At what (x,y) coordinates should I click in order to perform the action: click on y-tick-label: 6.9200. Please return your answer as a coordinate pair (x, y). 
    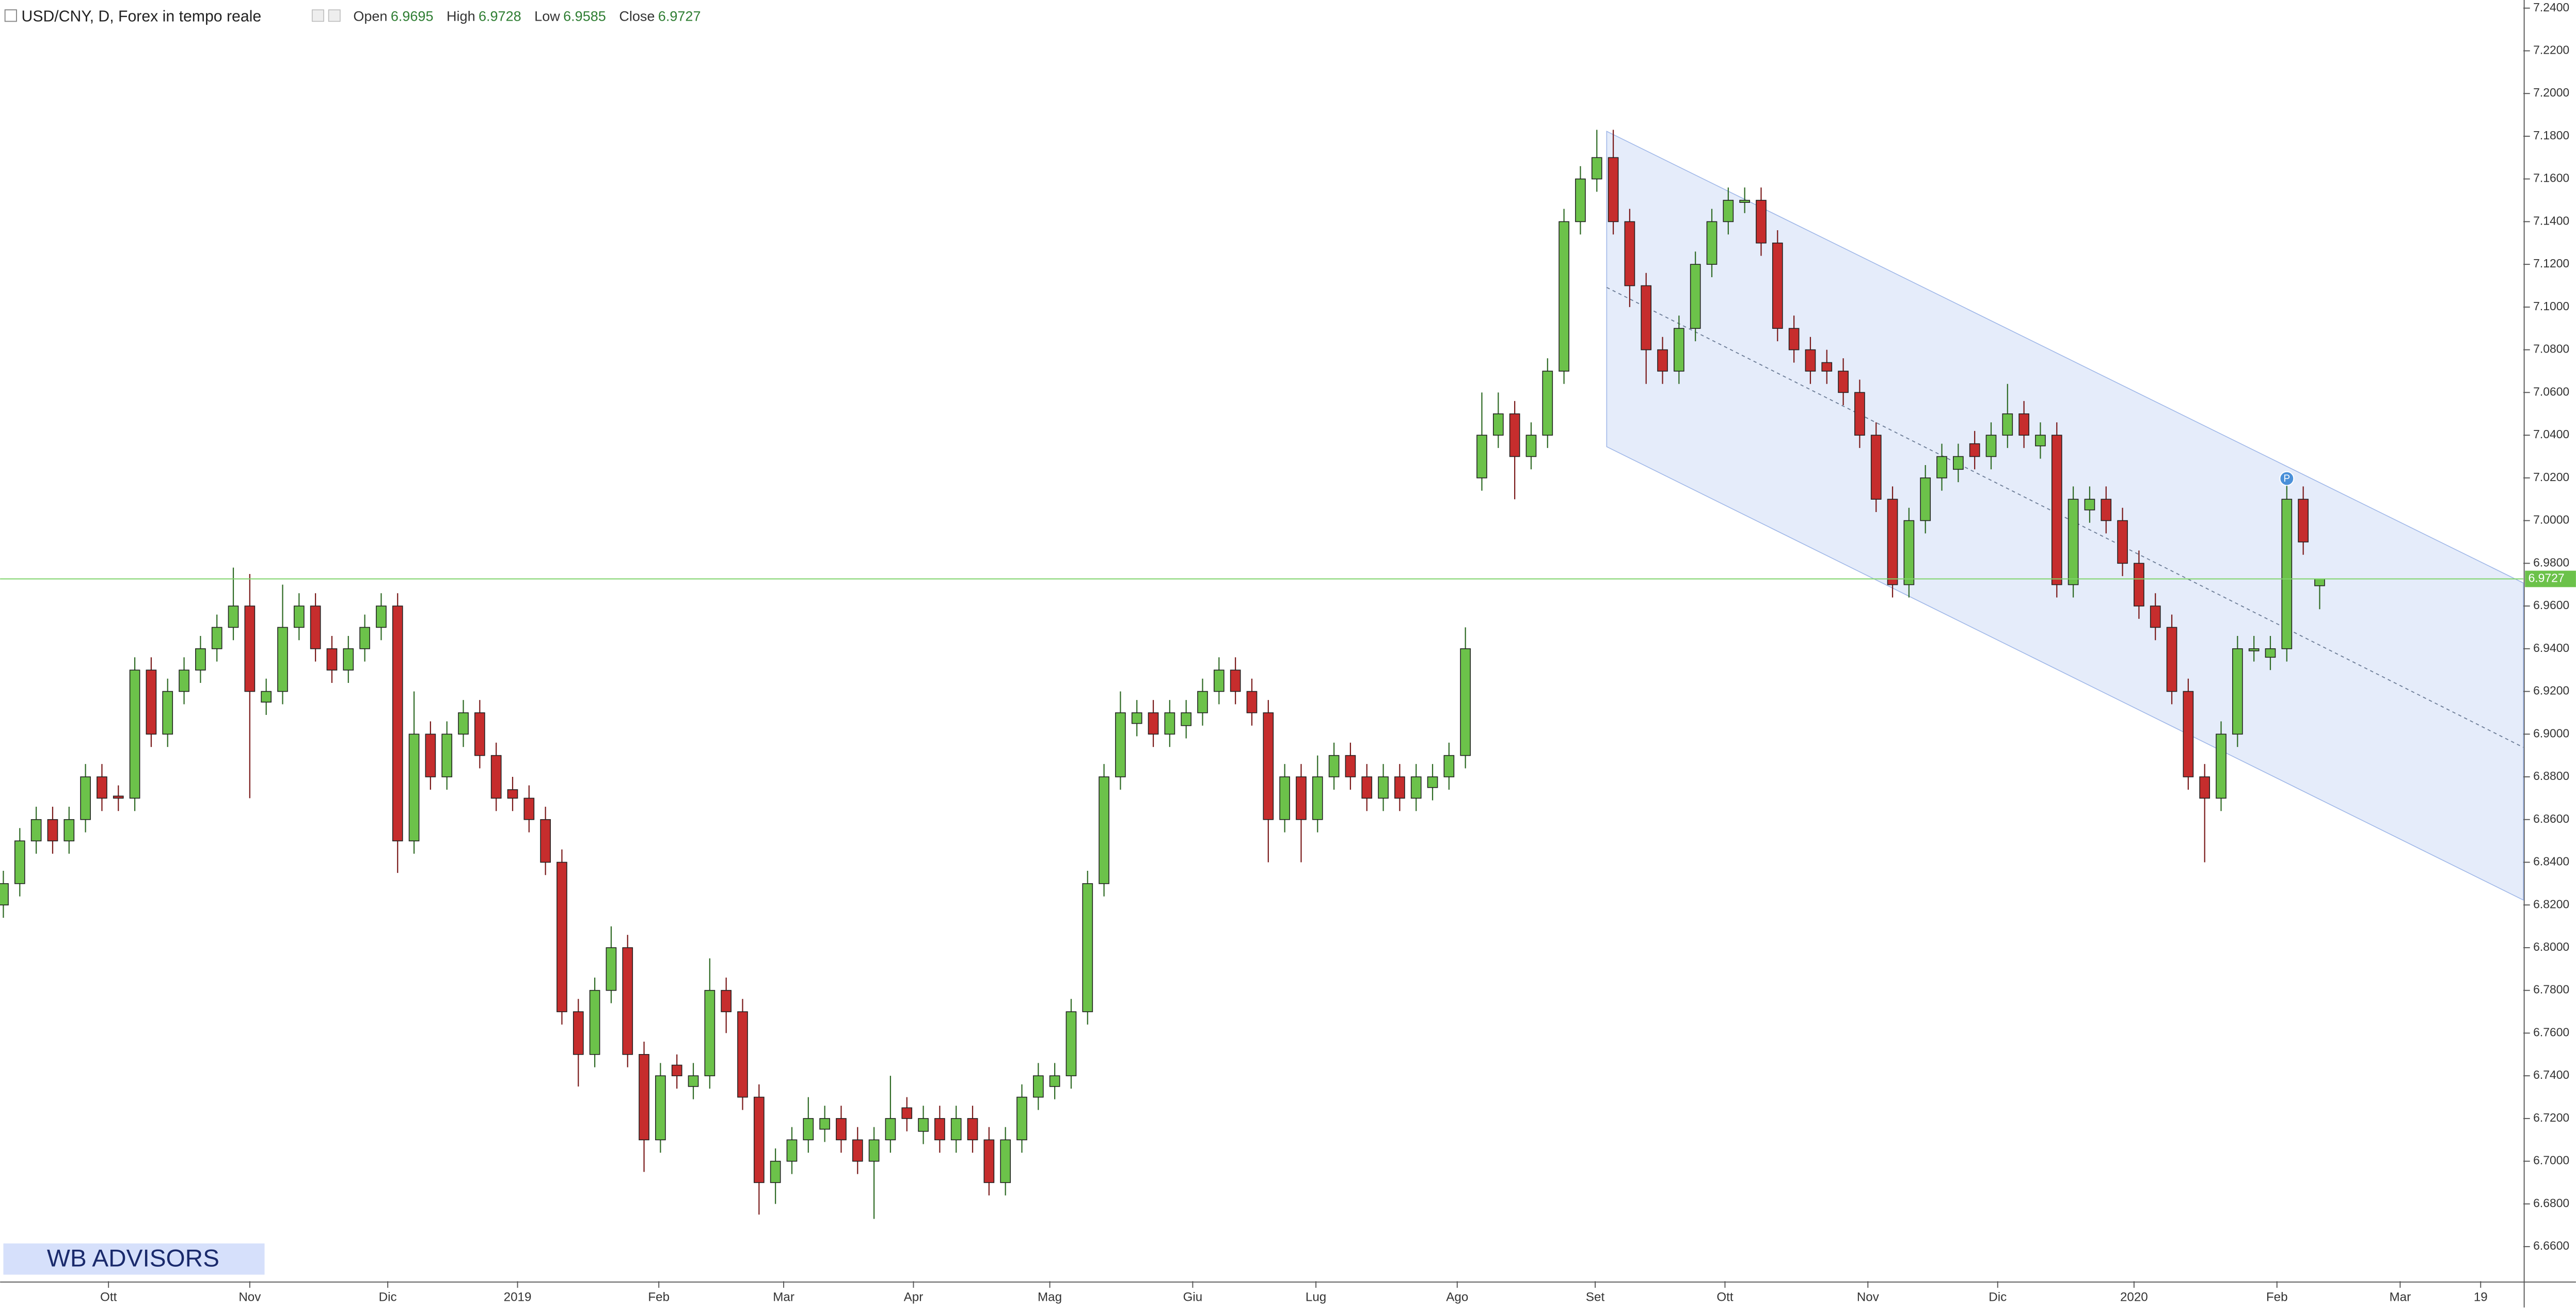
    Looking at the image, I should click on (2551, 690).